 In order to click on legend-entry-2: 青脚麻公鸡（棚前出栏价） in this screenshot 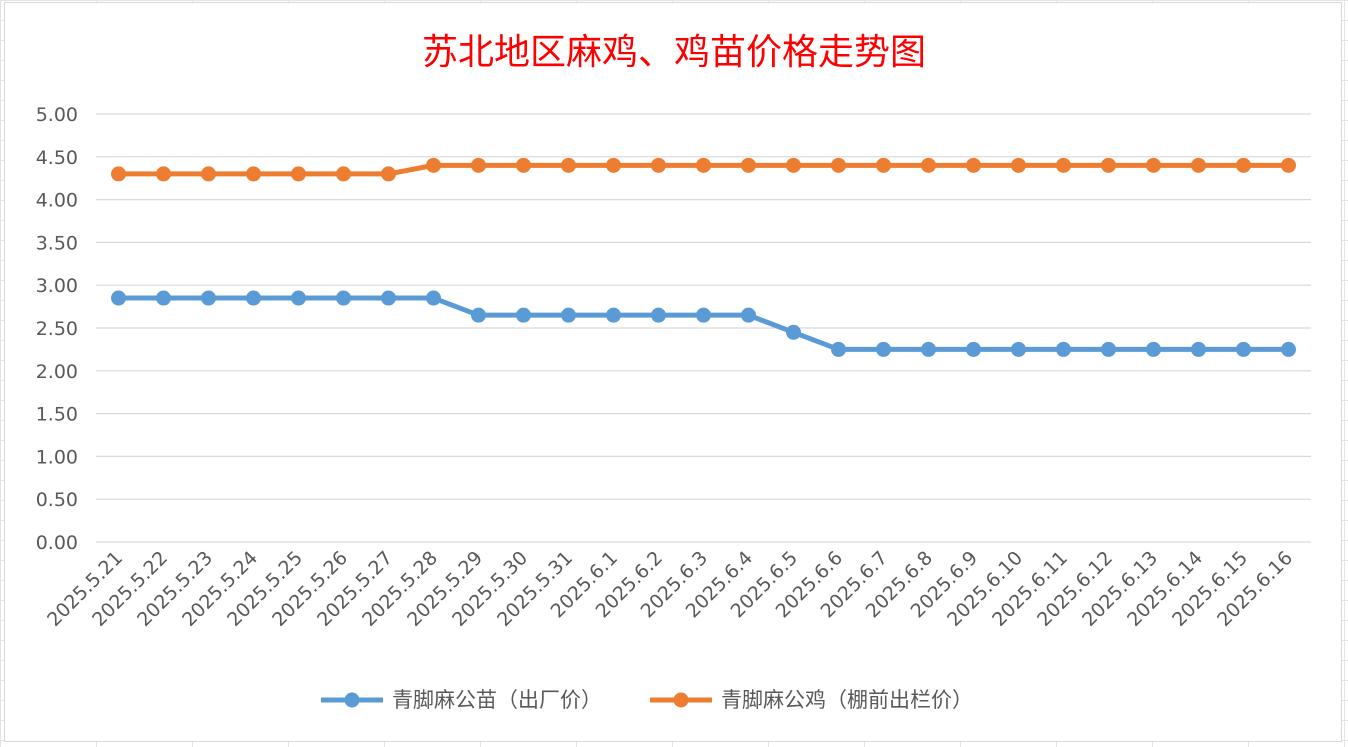, I will do `click(811, 700)`.